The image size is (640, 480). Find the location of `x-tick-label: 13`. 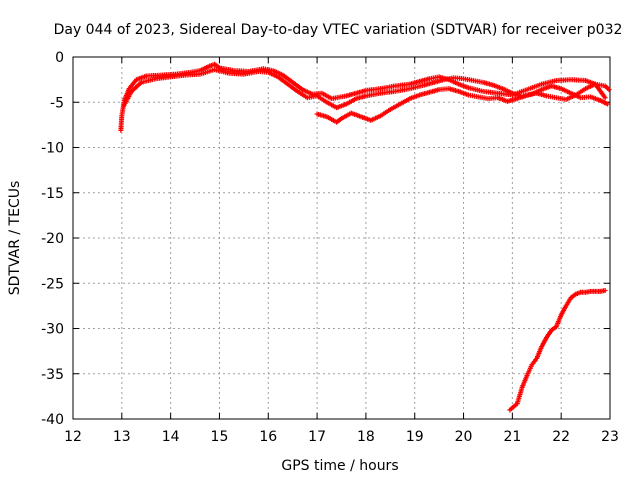

x-tick-label: 13 is located at coordinates (122, 437).